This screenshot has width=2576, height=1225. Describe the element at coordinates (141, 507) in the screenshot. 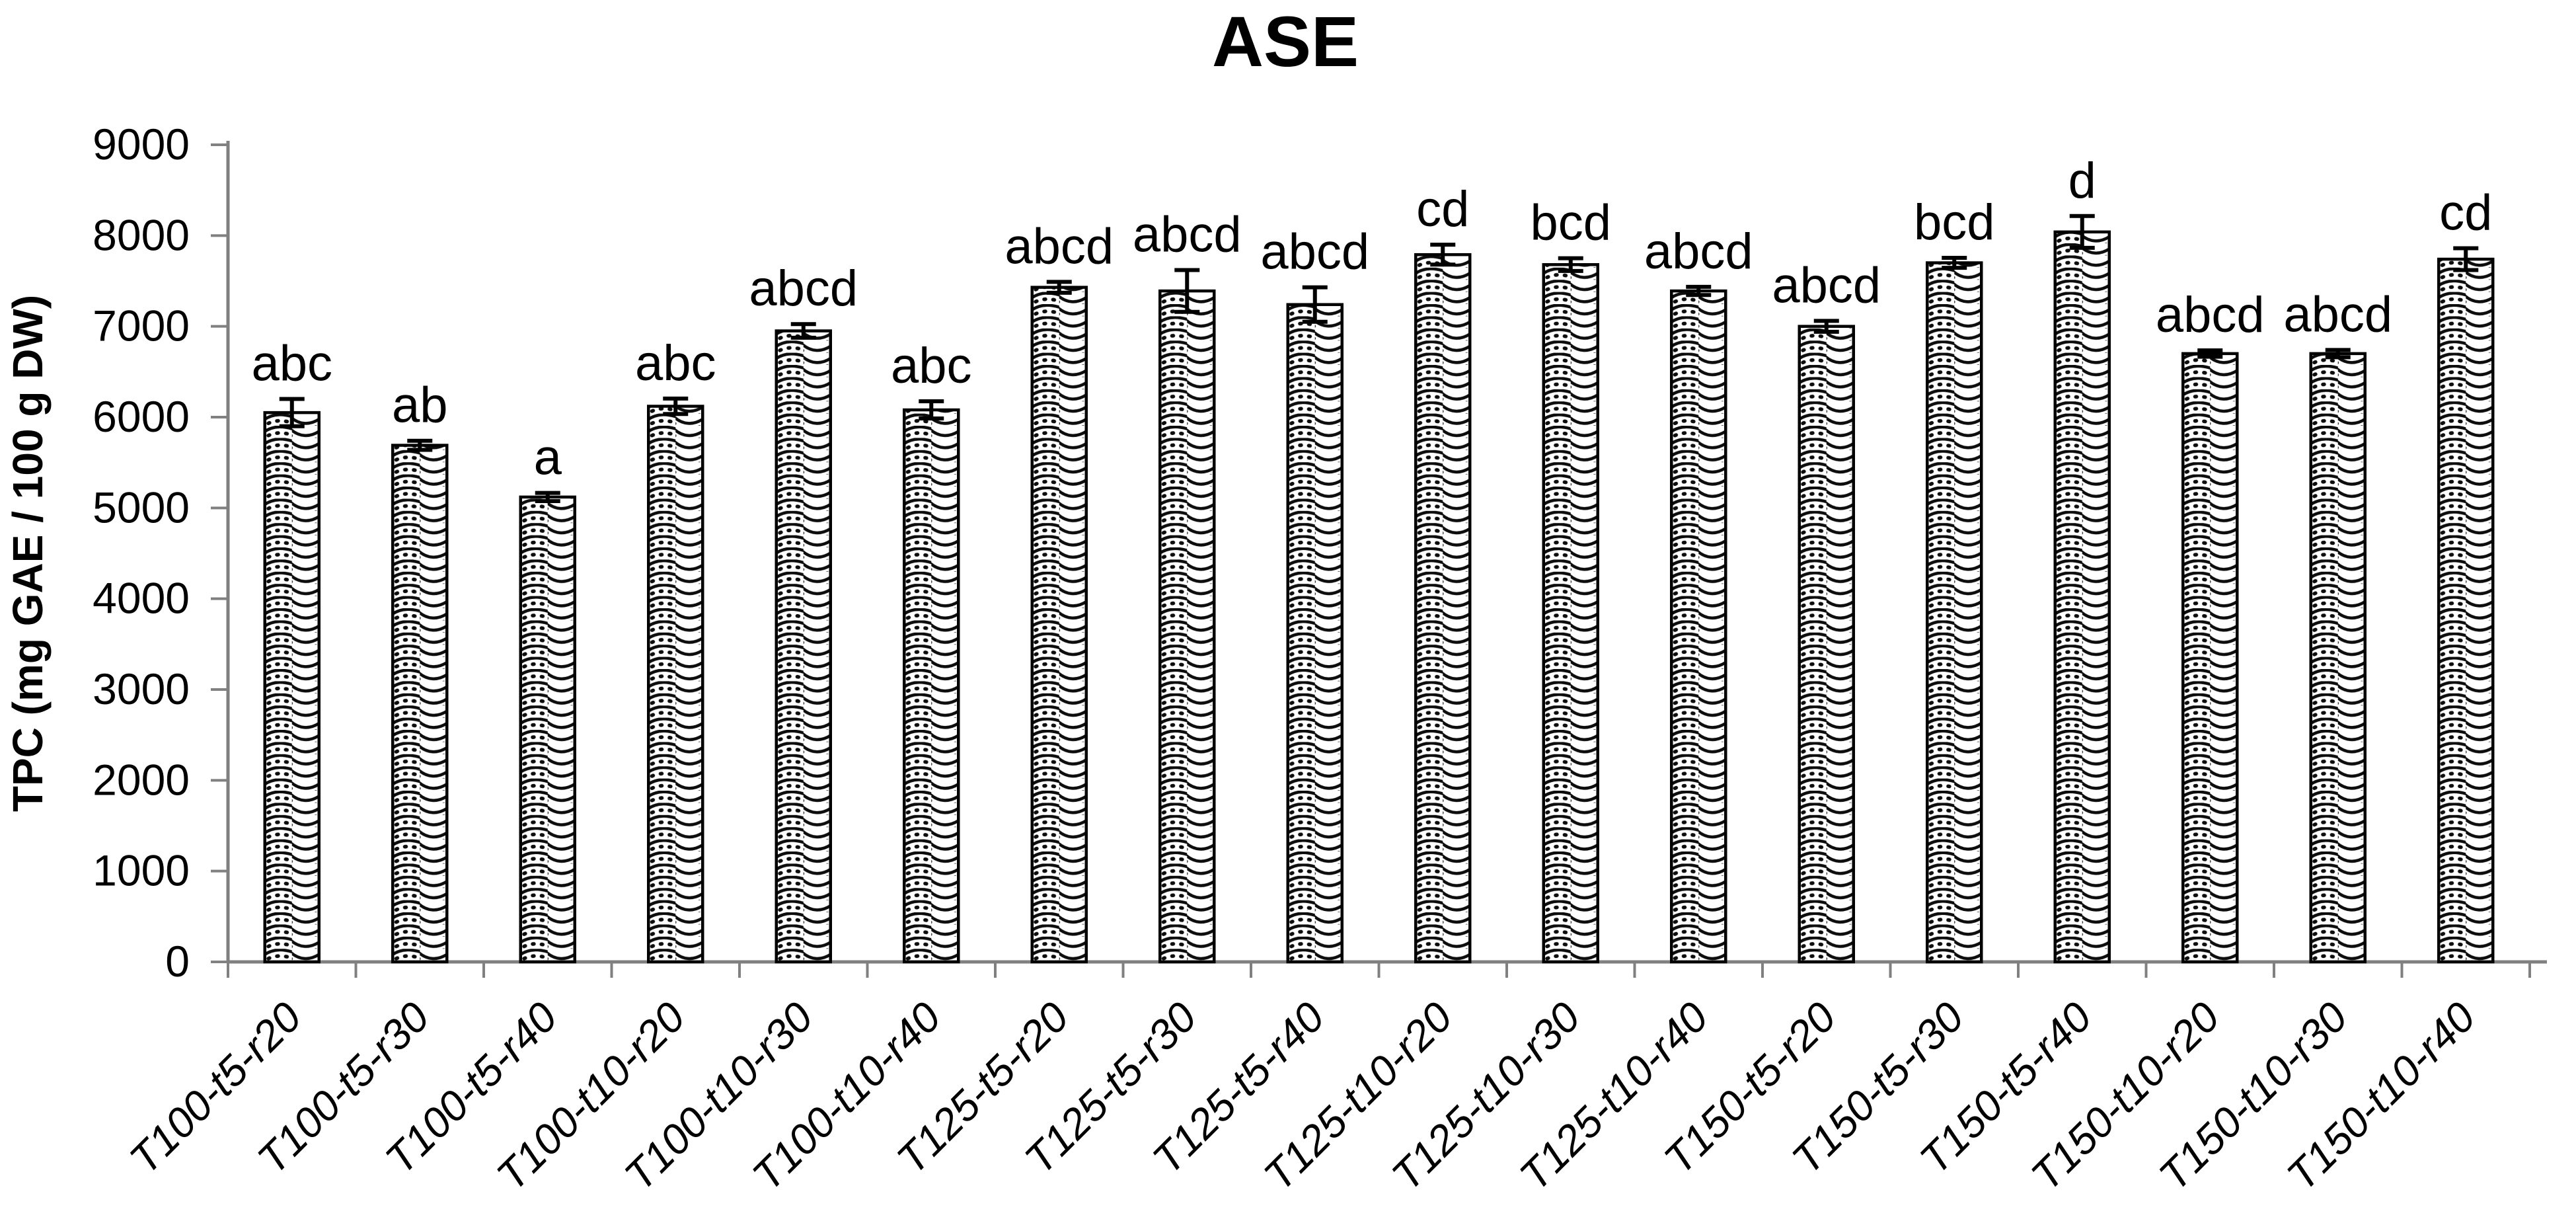

I see `y-tick-label-5000: 5000` at that location.